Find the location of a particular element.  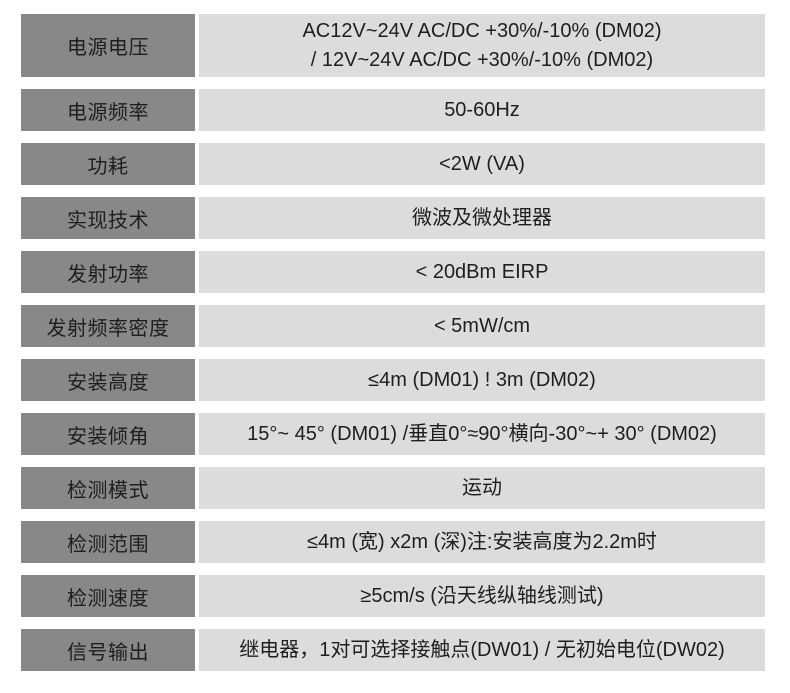

spec-value-cell: 50-60Hz is located at coordinates (482, 110).